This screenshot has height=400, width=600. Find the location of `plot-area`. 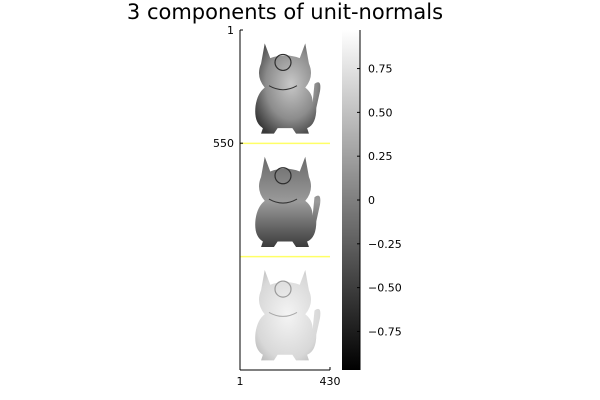

plot-area is located at coordinates (285, 200).